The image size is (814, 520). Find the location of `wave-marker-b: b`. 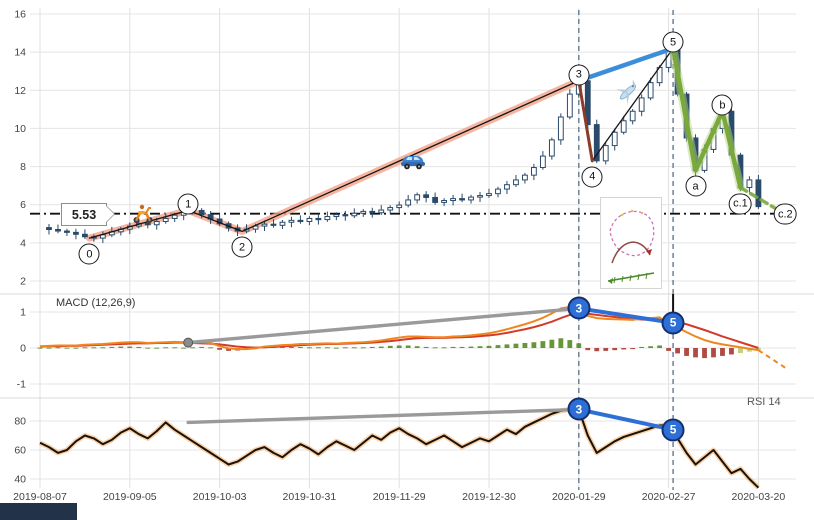

wave-marker-b: b is located at coordinates (722, 105).